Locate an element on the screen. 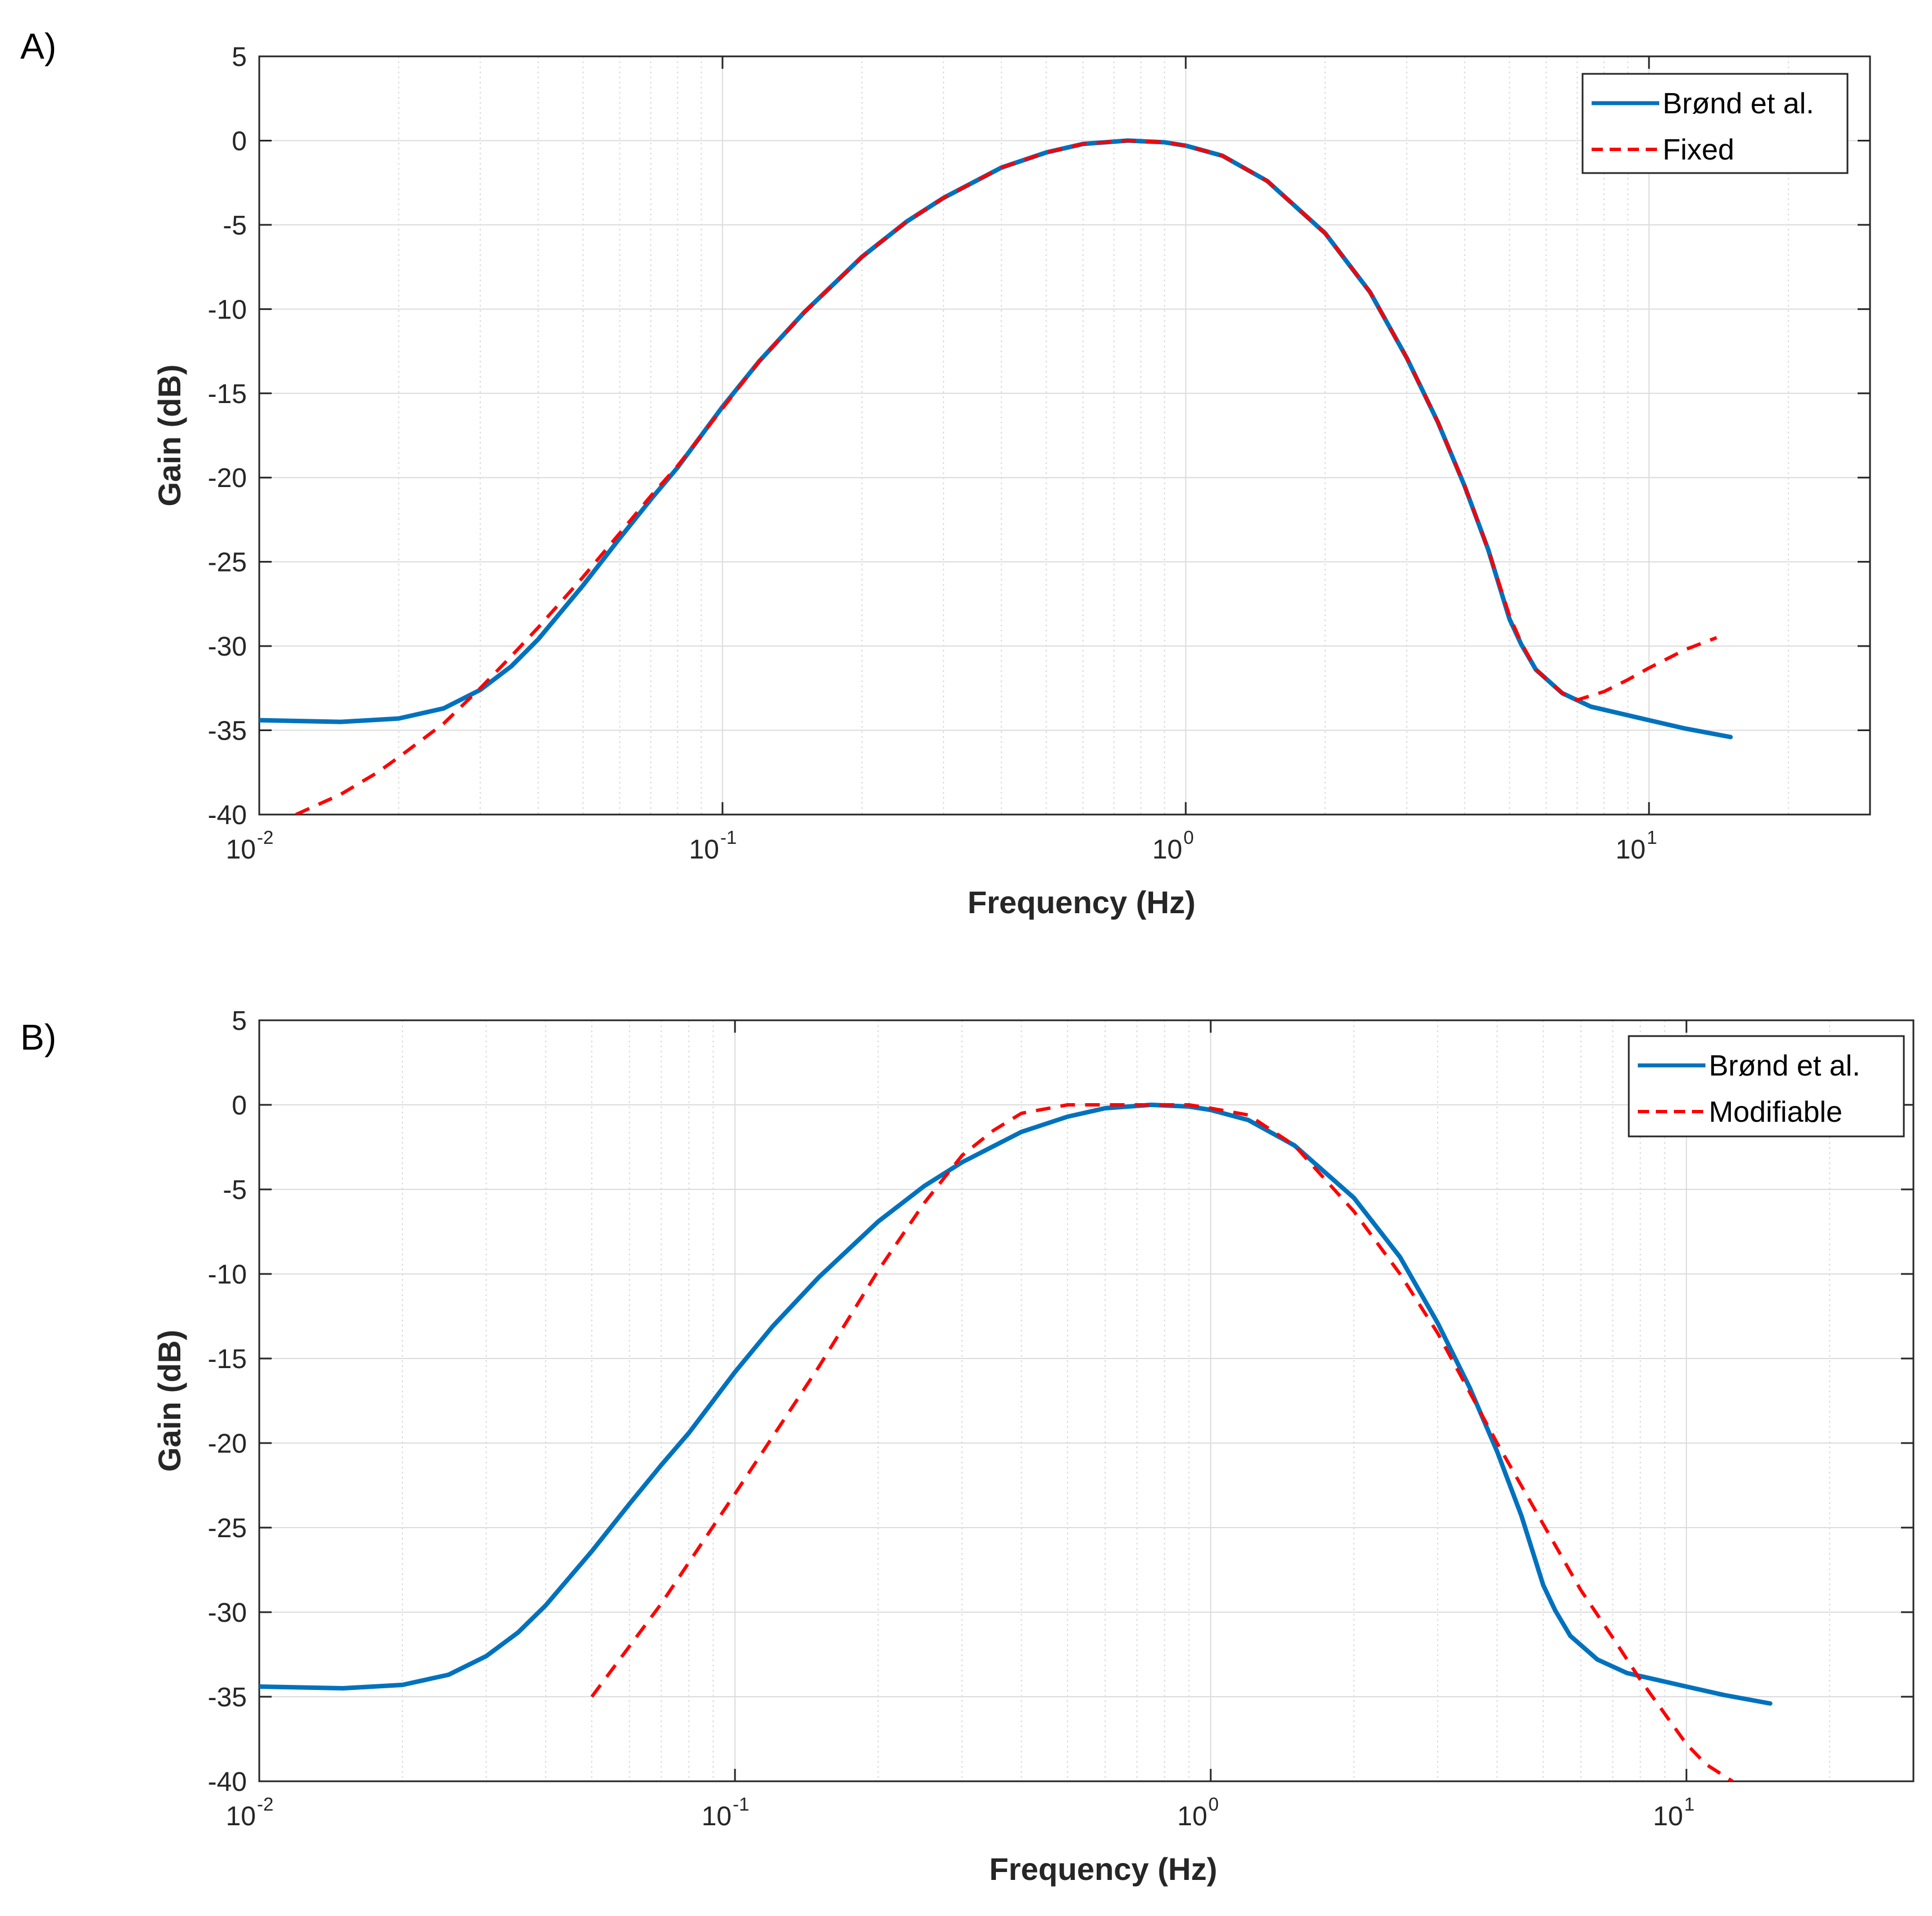  legend: Brønd et al. Fixed is located at coordinates (1715, 123).